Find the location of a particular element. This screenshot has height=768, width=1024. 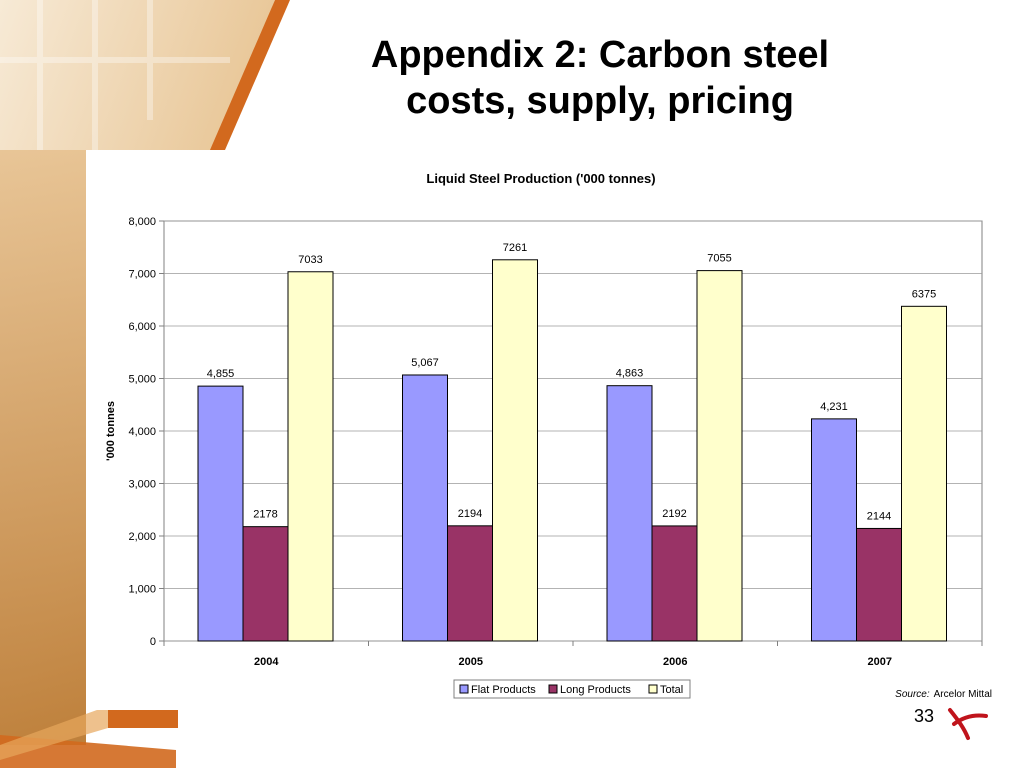

company-logo is located at coordinates (968, 724).